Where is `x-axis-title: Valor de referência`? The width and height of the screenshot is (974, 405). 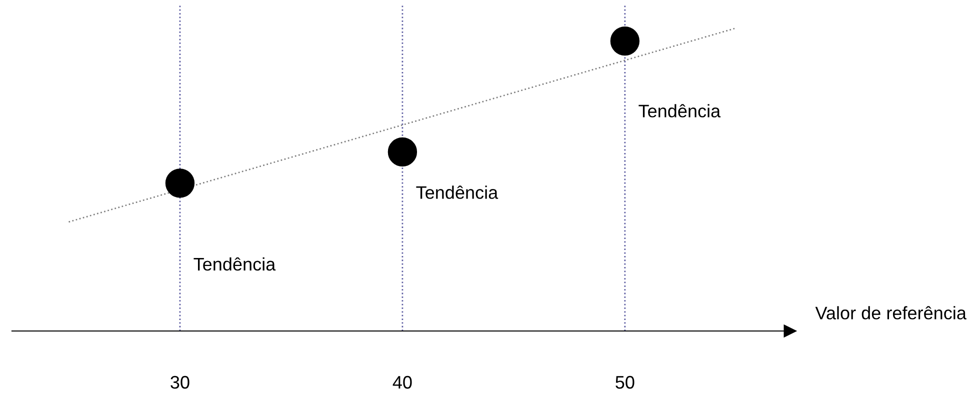 x-axis-title: Valor de referência is located at coordinates (890, 313).